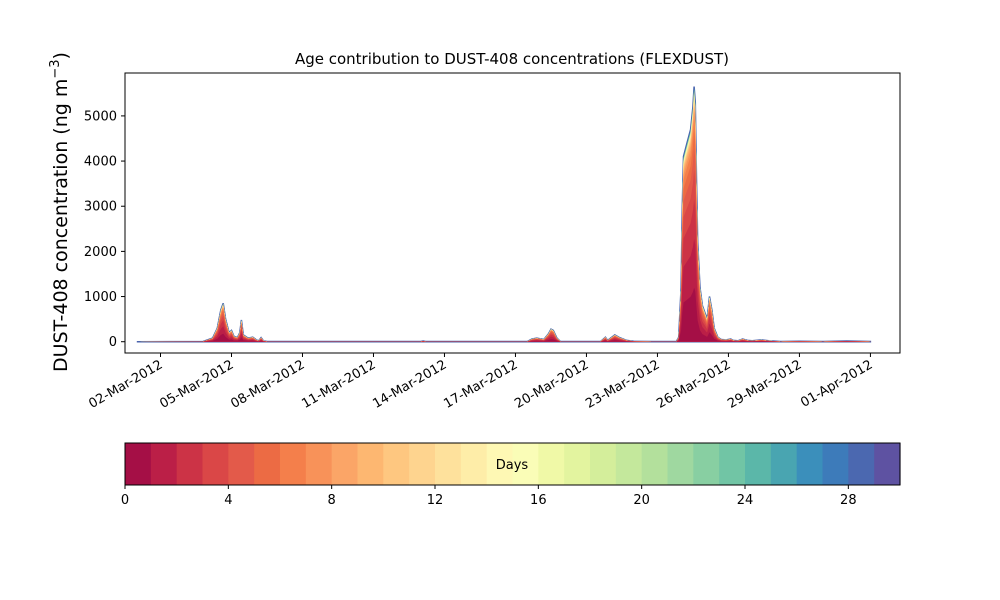  I want to click on colorbar-tick-label: 24, so click(745, 500).